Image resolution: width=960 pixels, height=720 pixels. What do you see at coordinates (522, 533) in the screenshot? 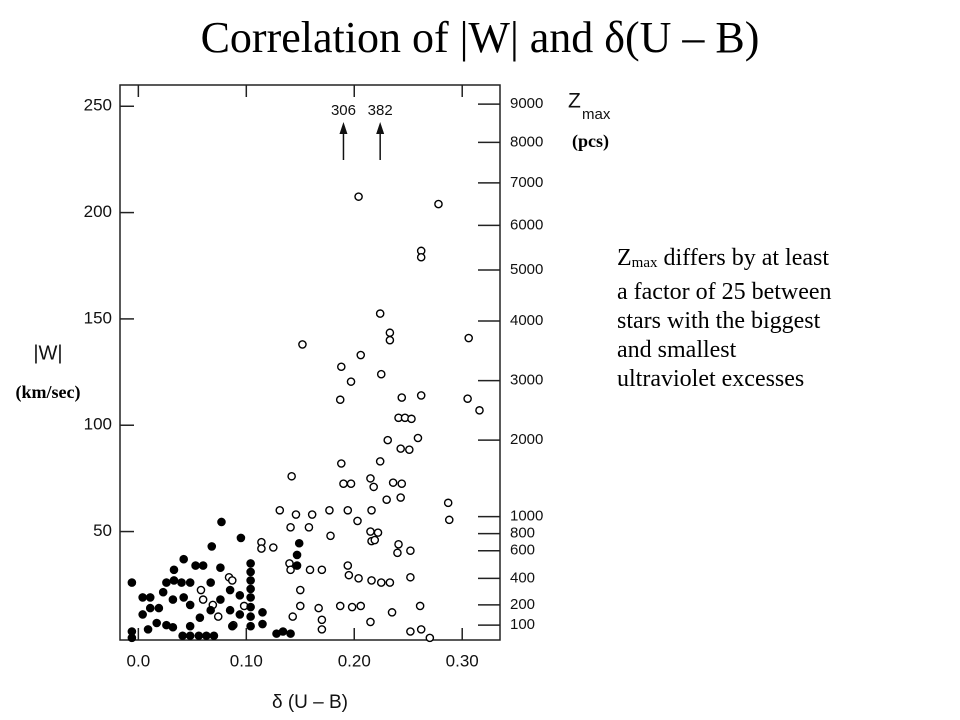
I see `zmax-tick-label: 800` at bounding box center [522, 533].